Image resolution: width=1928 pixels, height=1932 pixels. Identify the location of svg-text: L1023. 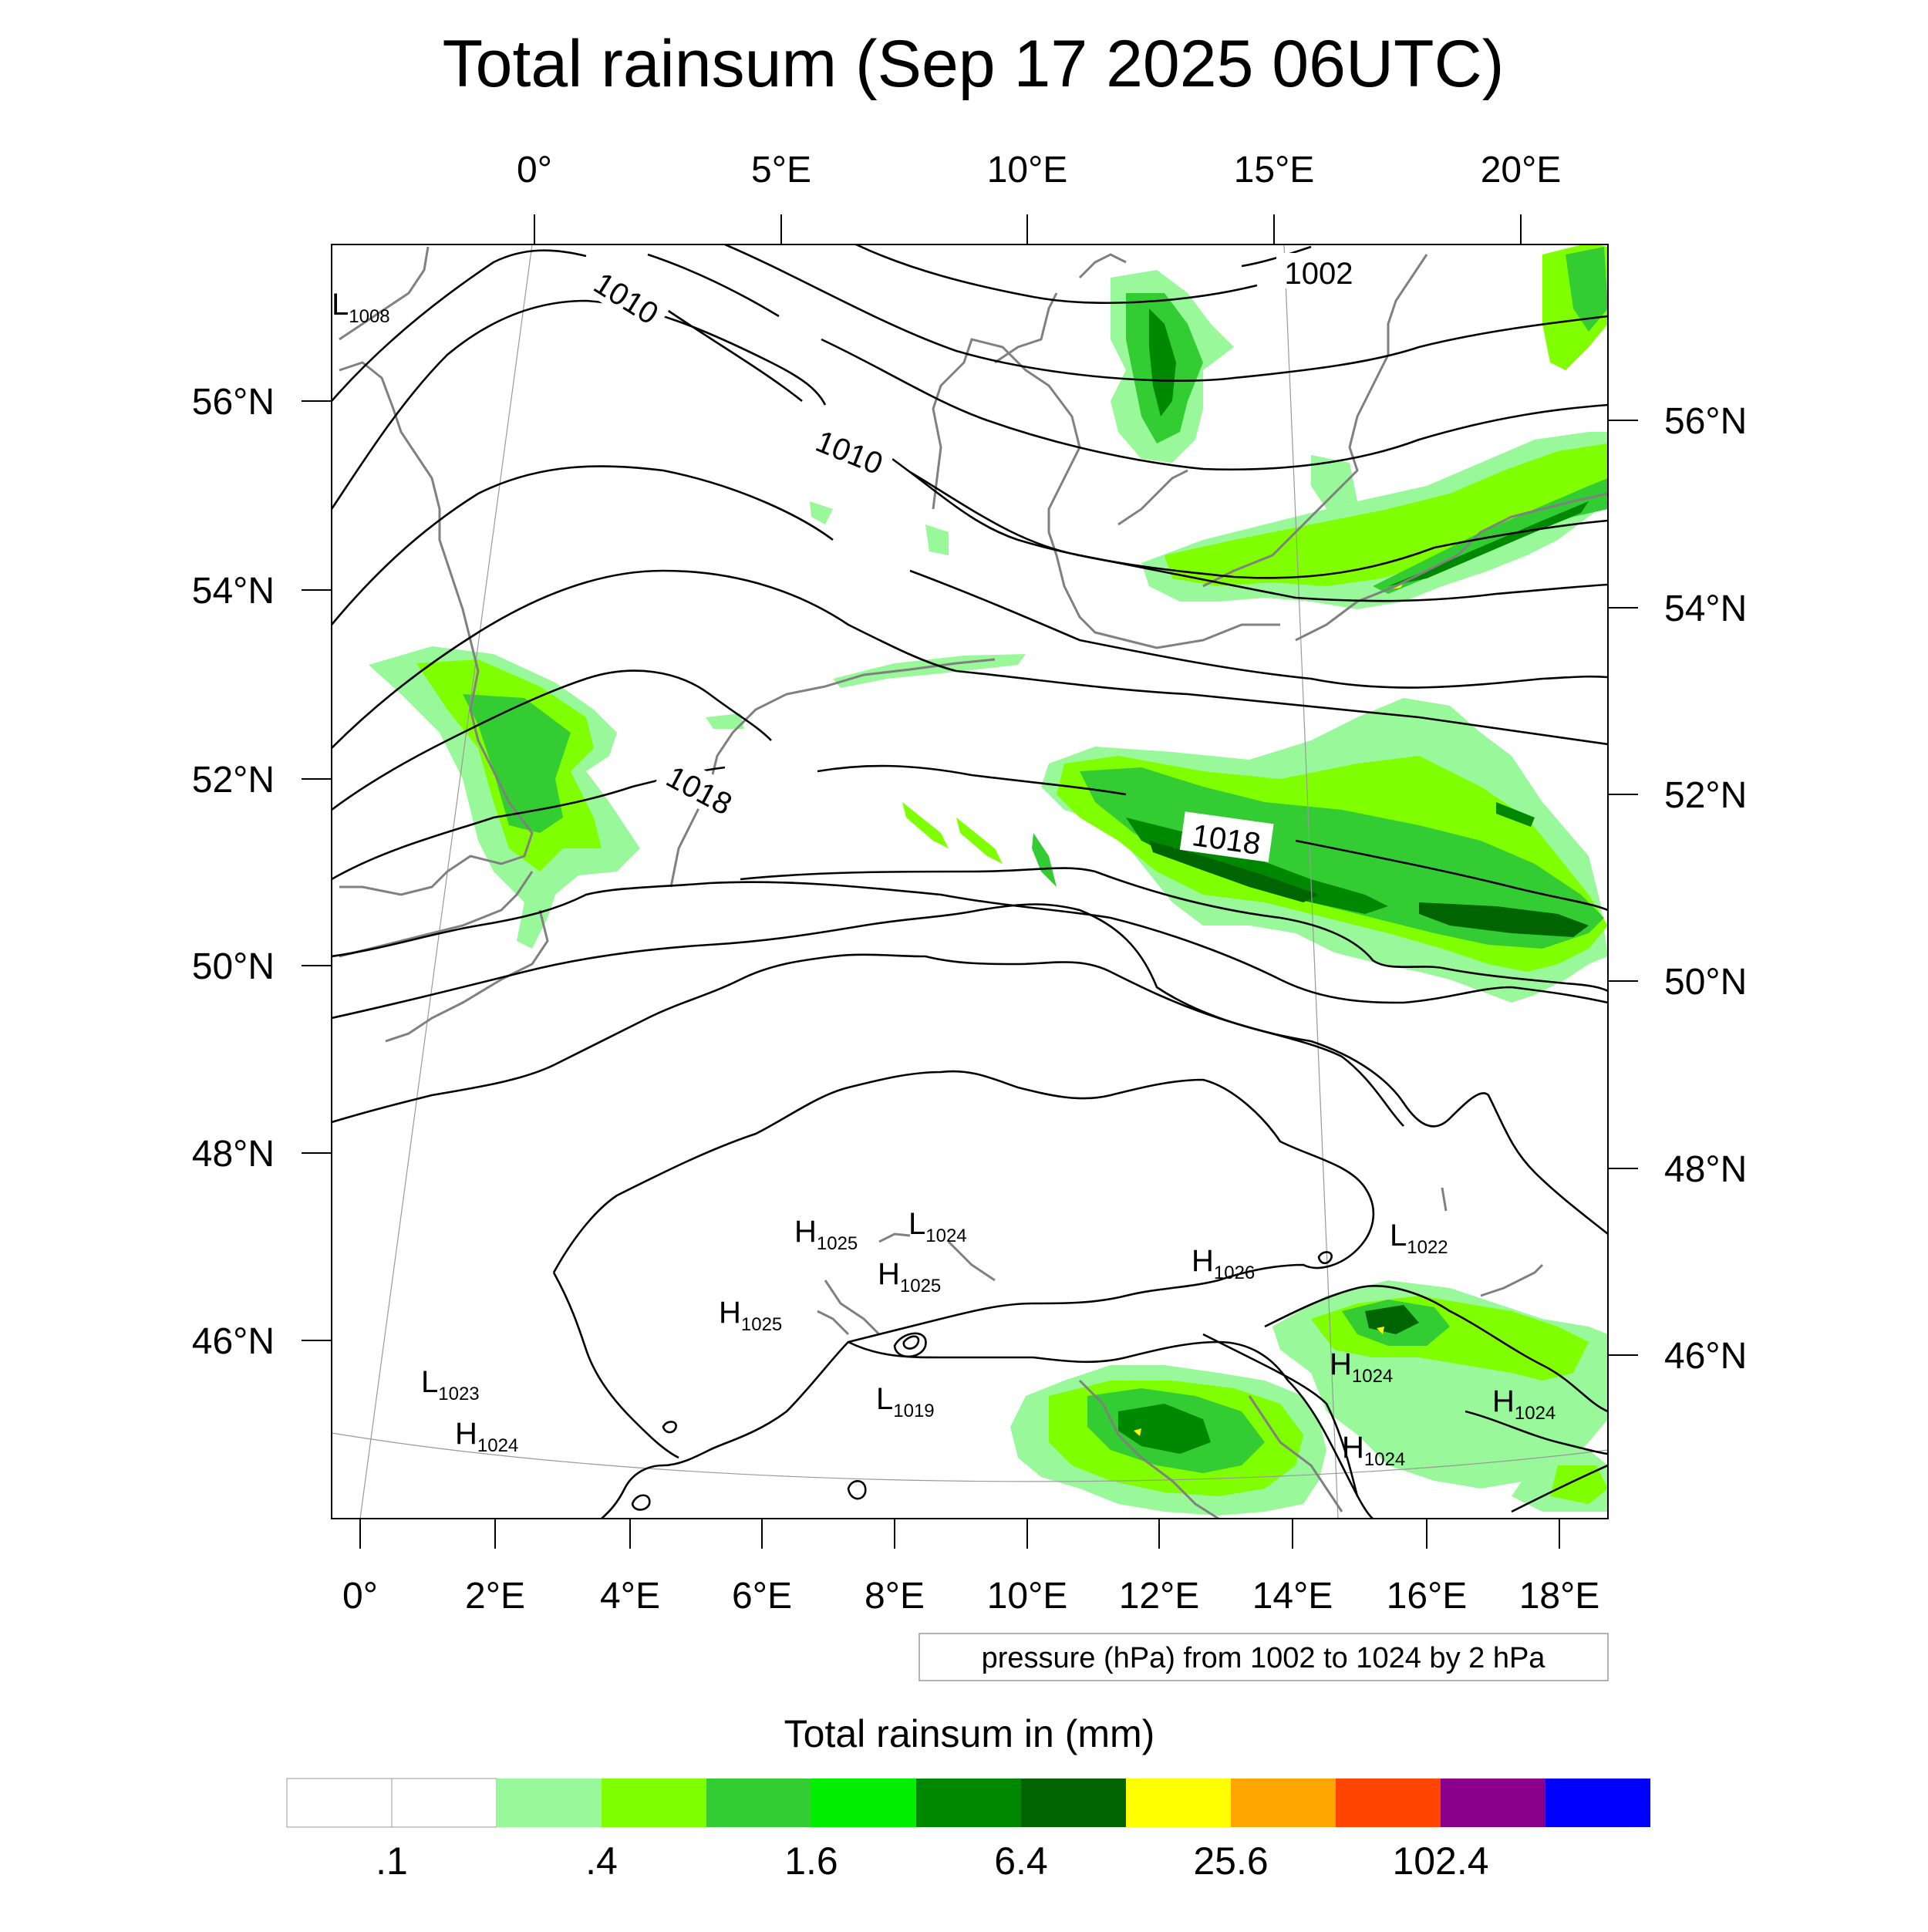
(450, 1384).